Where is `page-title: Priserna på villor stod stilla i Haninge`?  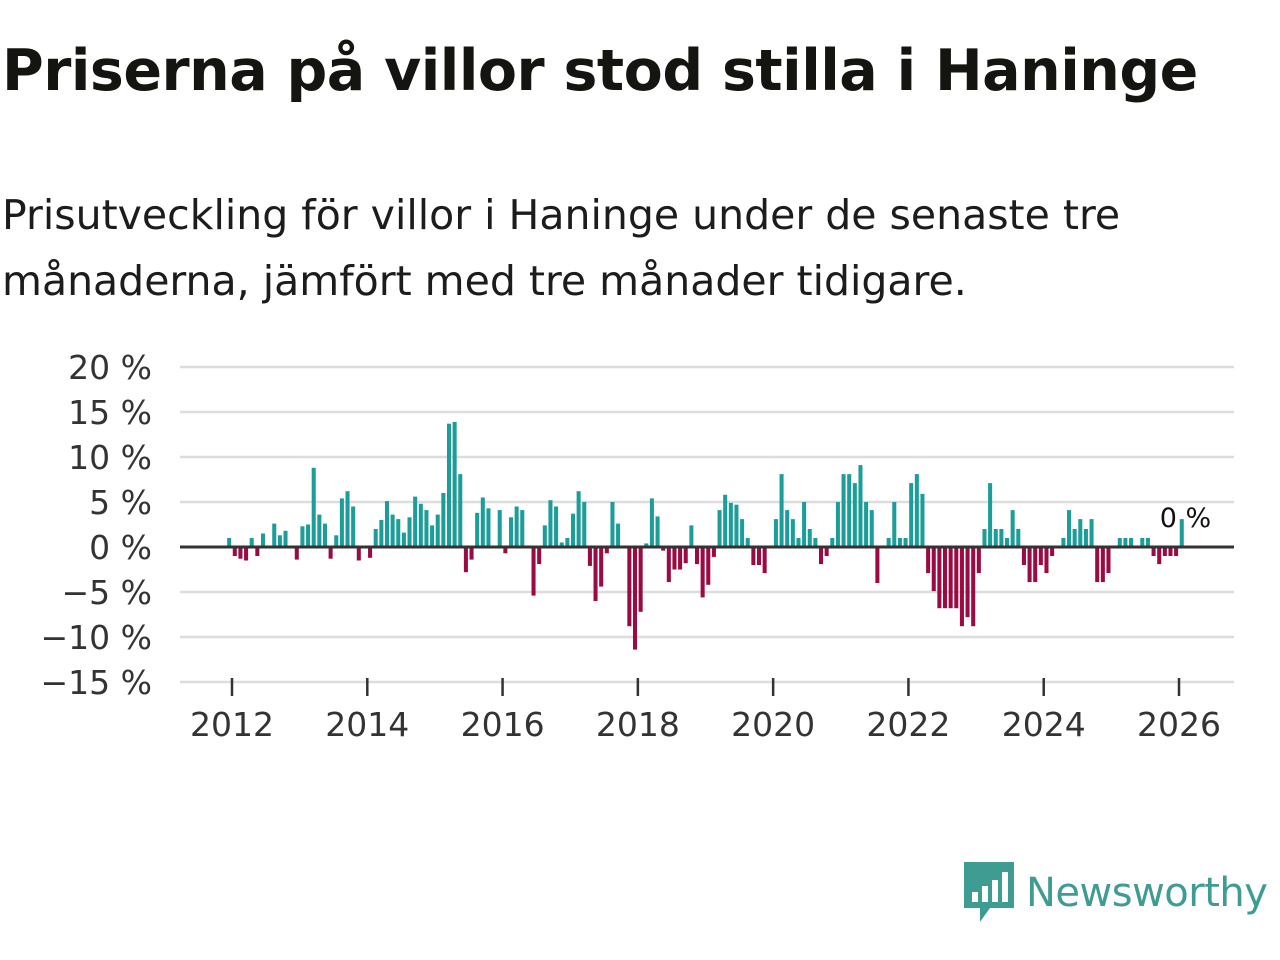
page-title: Priserna på villor stod stilla i Haninge is located at coordinates (600, 71).